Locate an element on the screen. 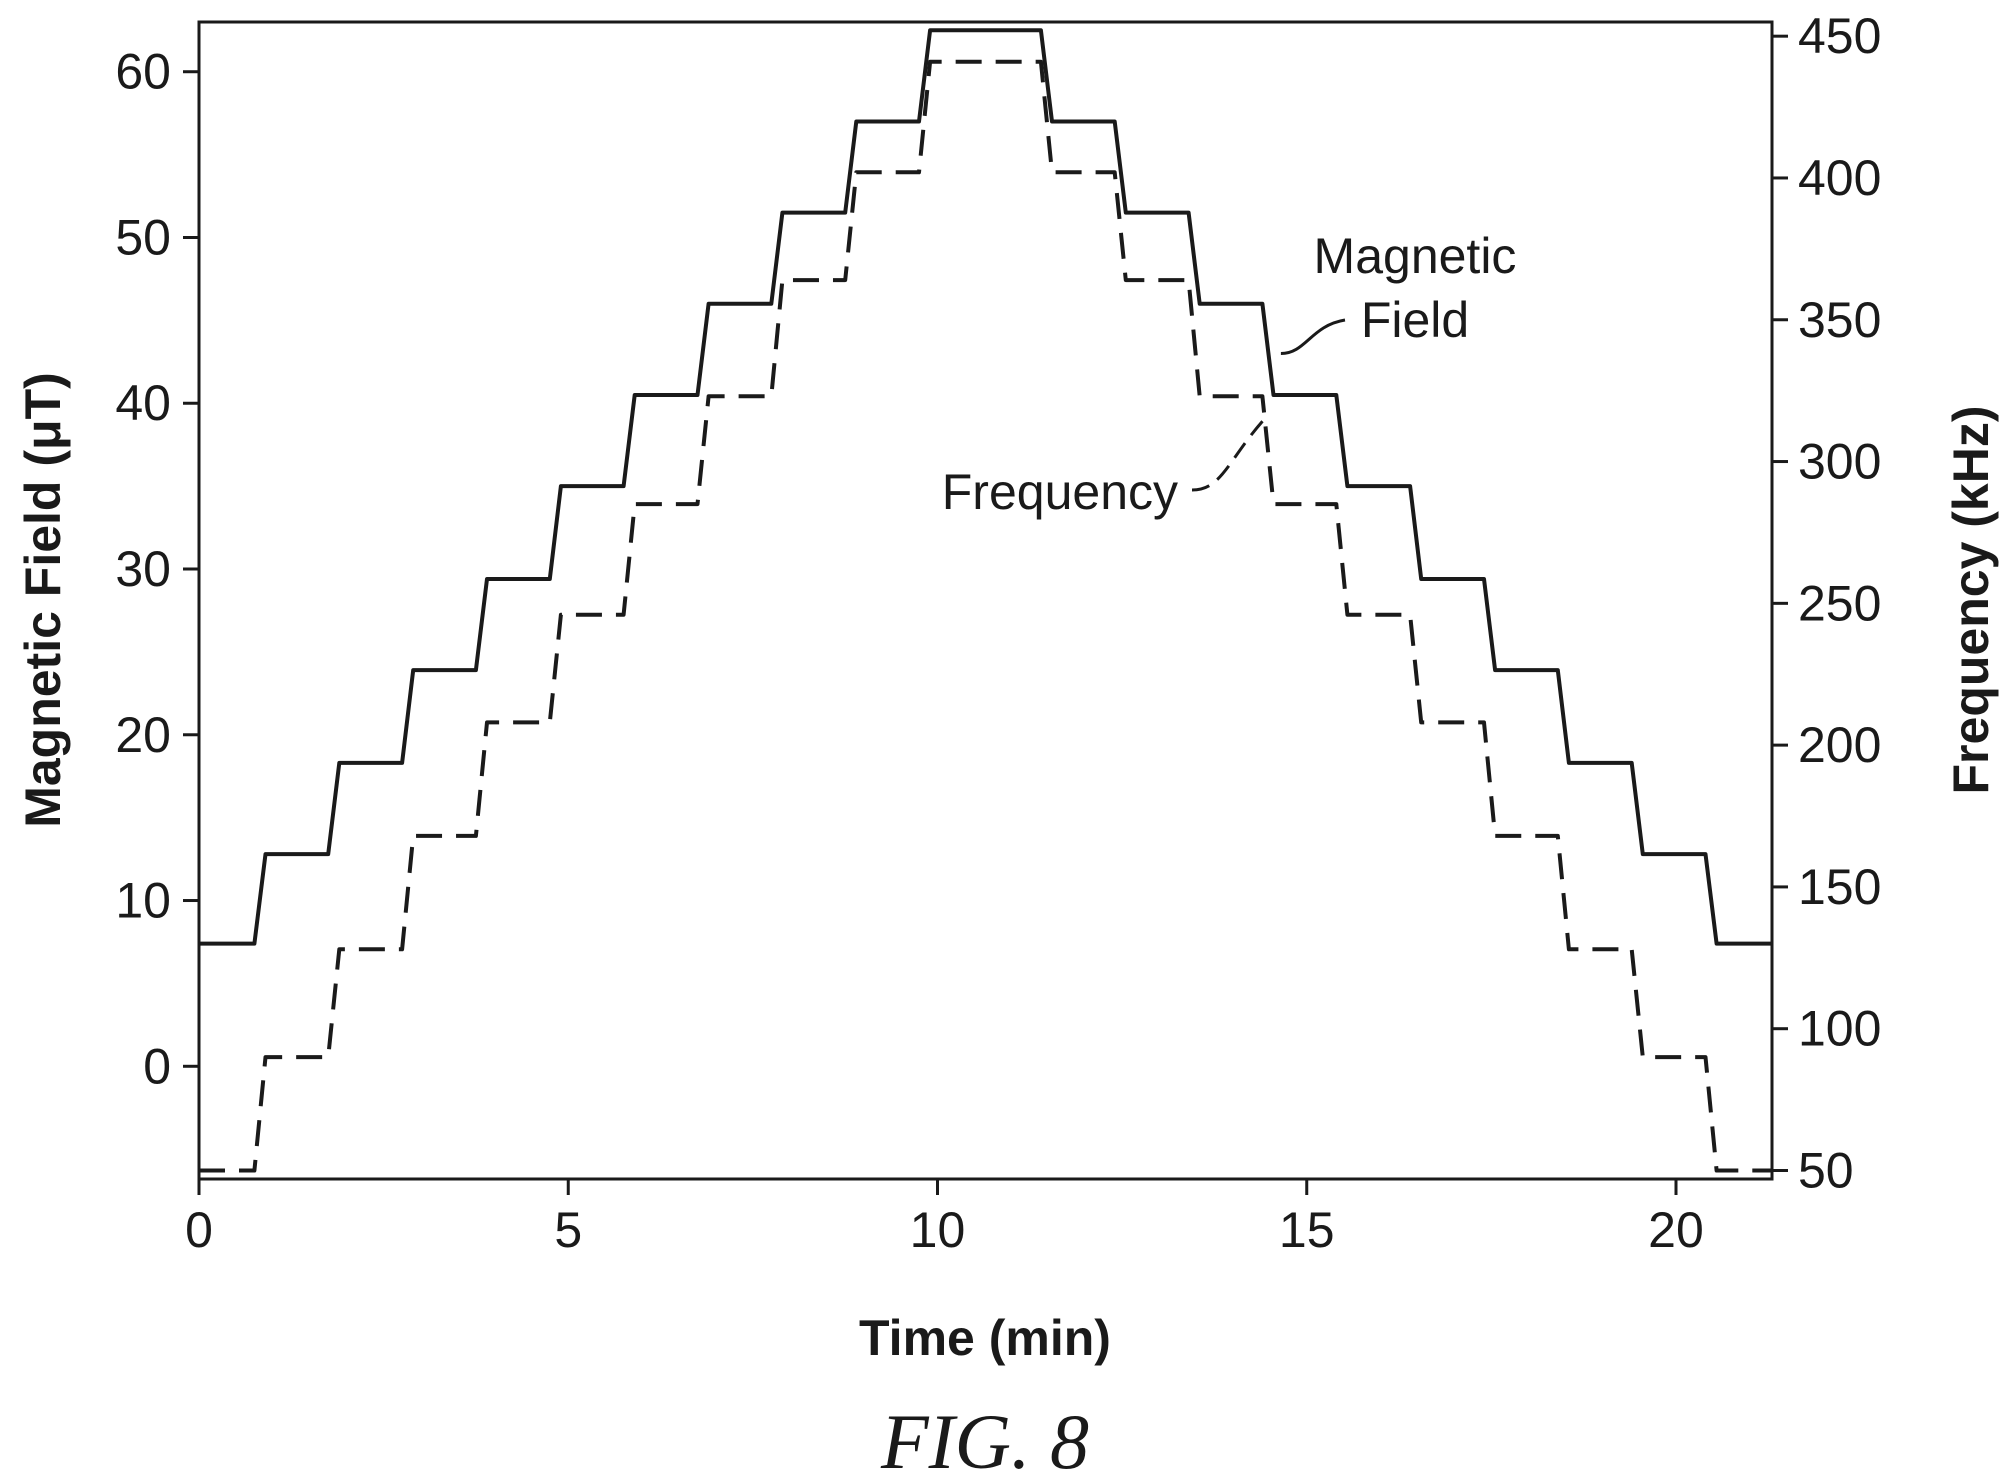 The image size is (2011, 1483). right-y-tick-label: 350 is located at coordinates (1839, 320).